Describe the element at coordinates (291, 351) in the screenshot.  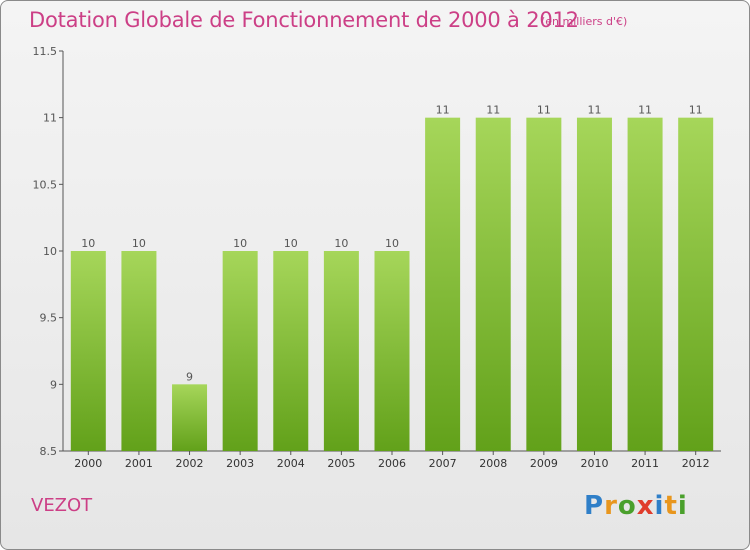
I see `bar-2004` at that location.